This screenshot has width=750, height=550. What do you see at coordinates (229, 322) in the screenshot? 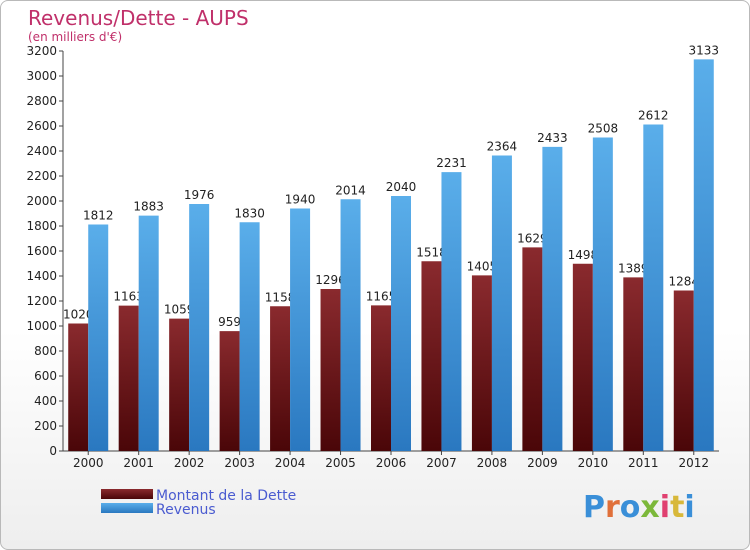
I see `value-label-dette: 959` at bounding box center [229, 322].